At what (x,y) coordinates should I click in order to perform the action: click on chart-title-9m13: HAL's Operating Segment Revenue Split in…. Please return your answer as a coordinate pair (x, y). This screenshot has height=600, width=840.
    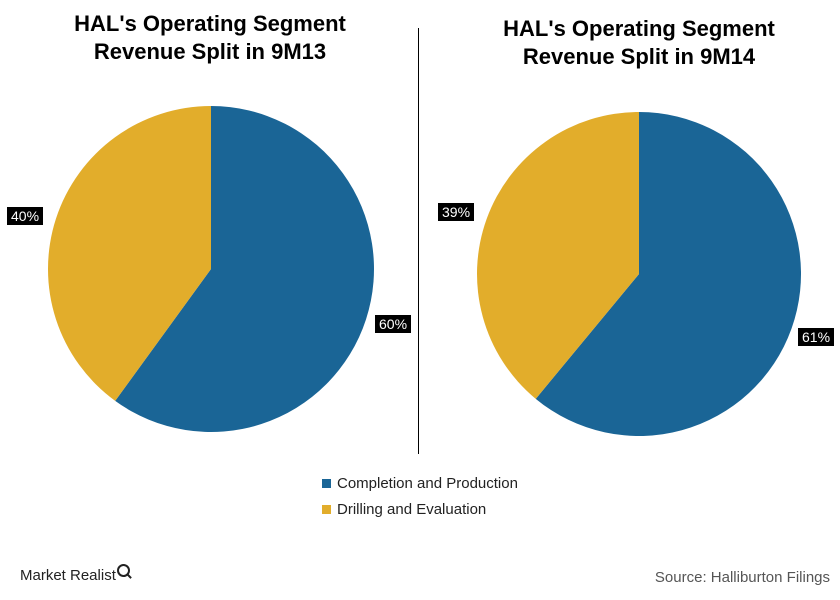
    Looking at the image, I should click on (210, 38).